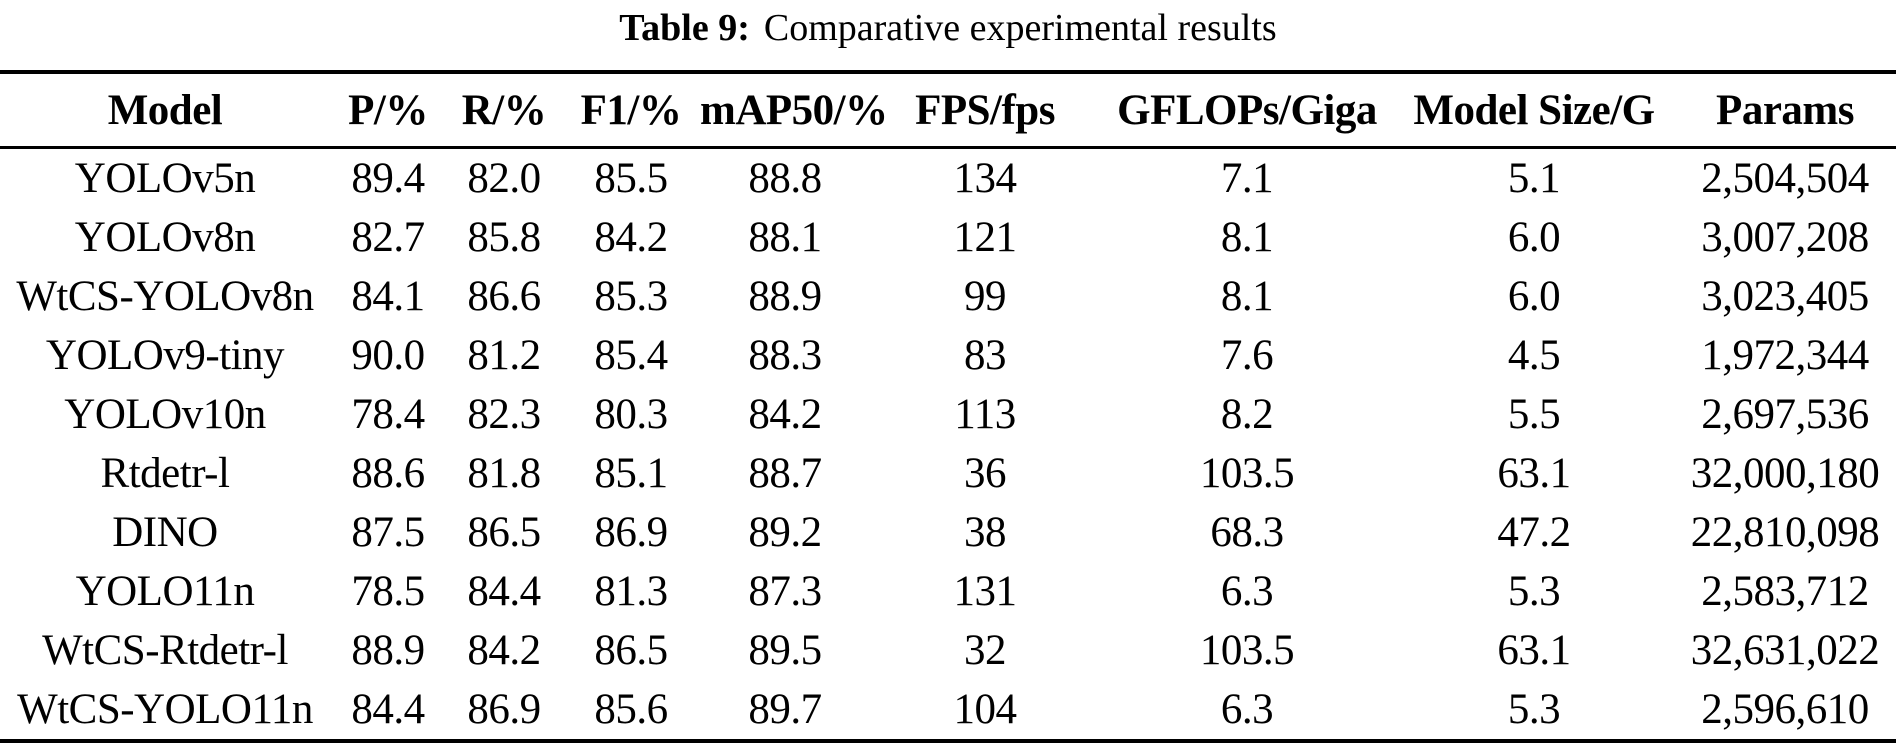  What do you see at coordinates (631, 473) in the screenshot?
I see `value-cell: 85.1` at bounding box center [631, 473].